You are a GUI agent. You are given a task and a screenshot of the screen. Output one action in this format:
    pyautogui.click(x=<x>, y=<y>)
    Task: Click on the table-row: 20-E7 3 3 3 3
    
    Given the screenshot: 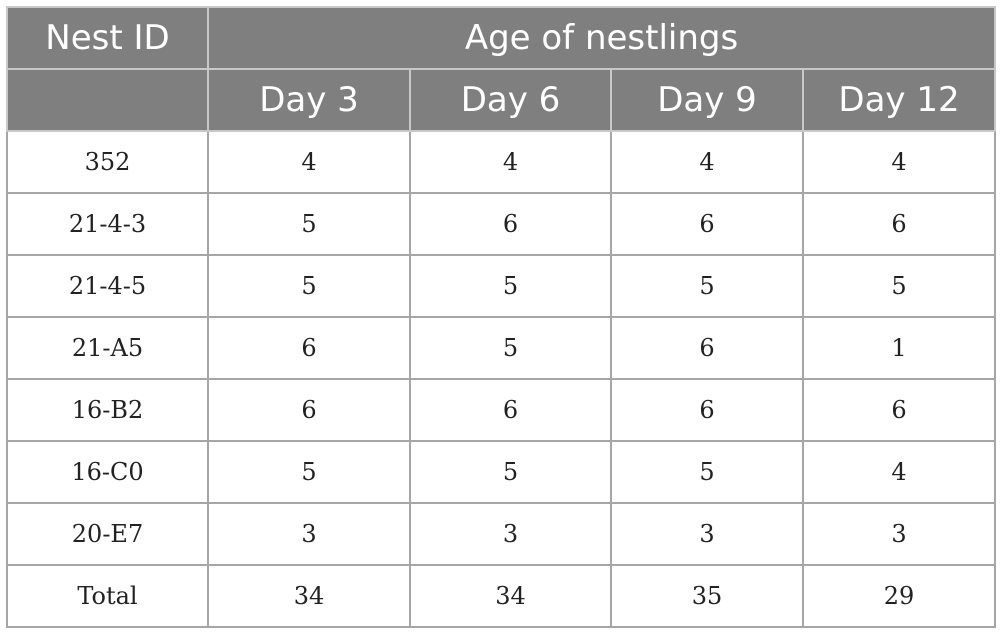 What is the action you would take?
    pyautogui.click(x=501, y=534)
    